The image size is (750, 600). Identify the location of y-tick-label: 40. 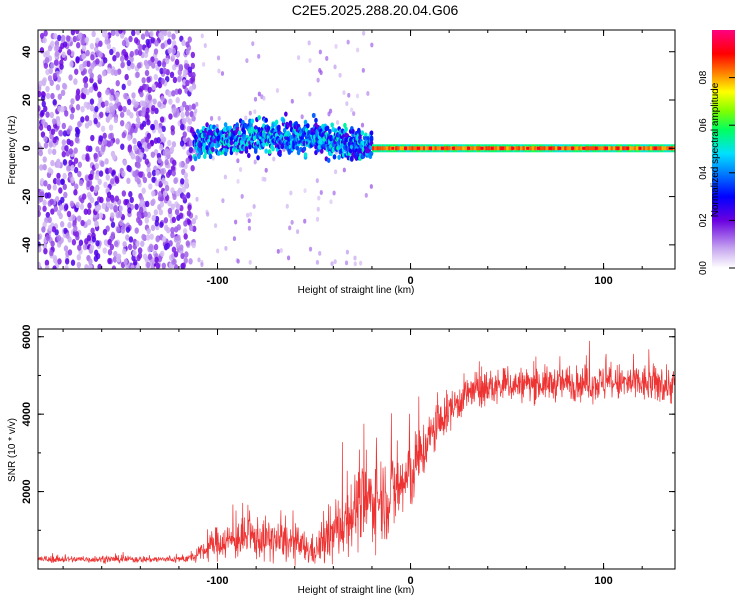
(27, 52).